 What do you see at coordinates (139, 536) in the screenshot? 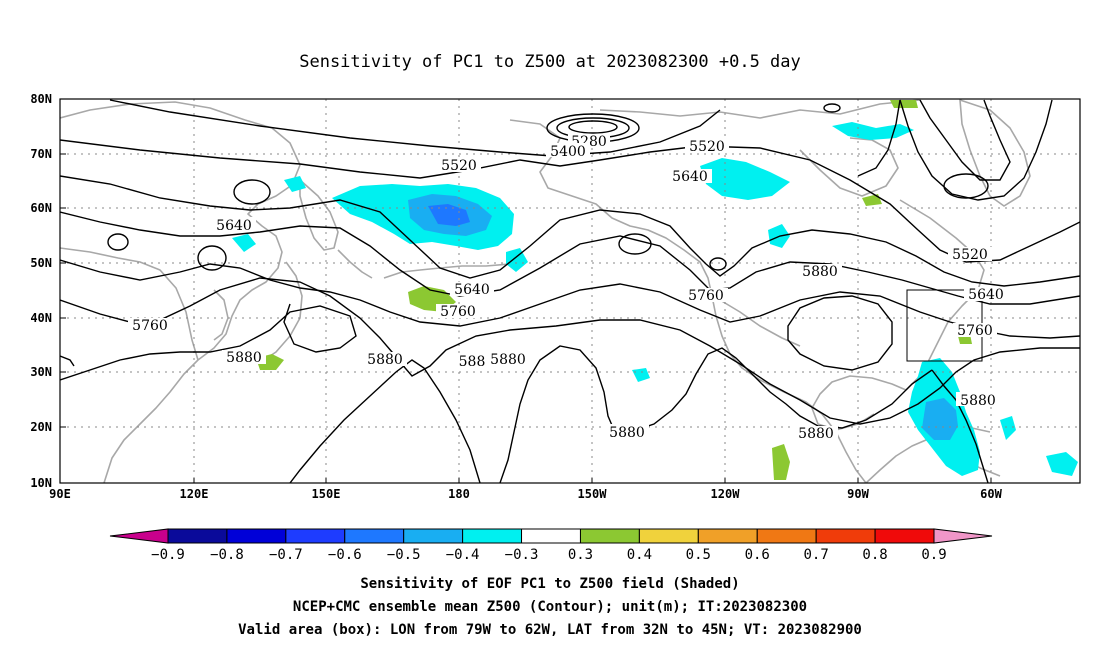
I see `colorbar-extend-low` at bounding box center [139, 536].